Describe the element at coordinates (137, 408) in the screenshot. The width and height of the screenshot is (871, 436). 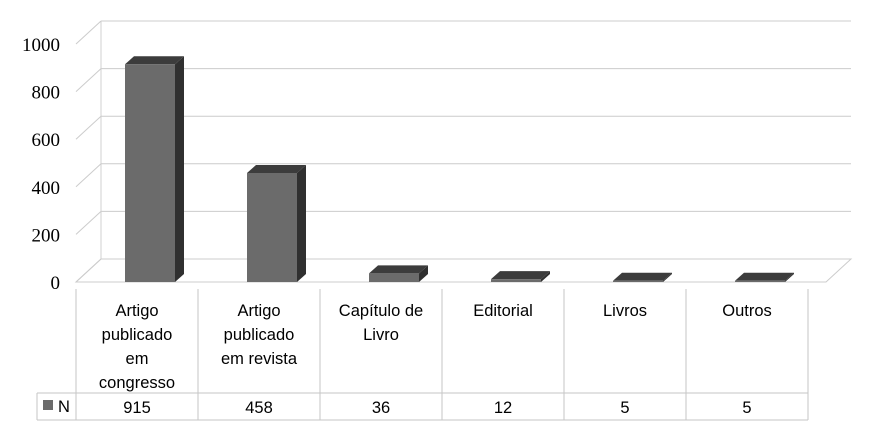
I see `data-label: 915` at that location.